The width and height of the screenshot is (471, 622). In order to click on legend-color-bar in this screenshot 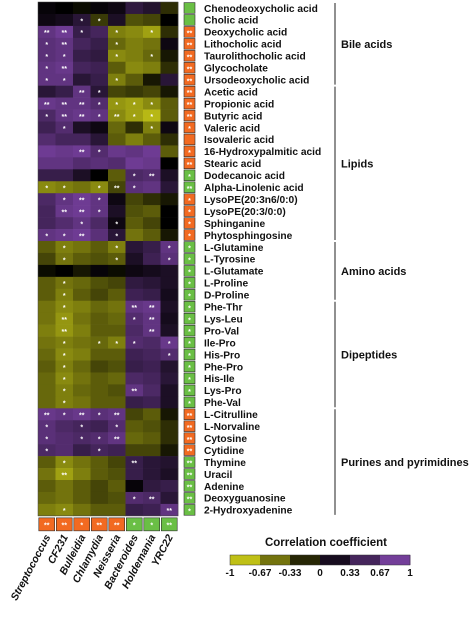, I will do `click(320, 560)`.